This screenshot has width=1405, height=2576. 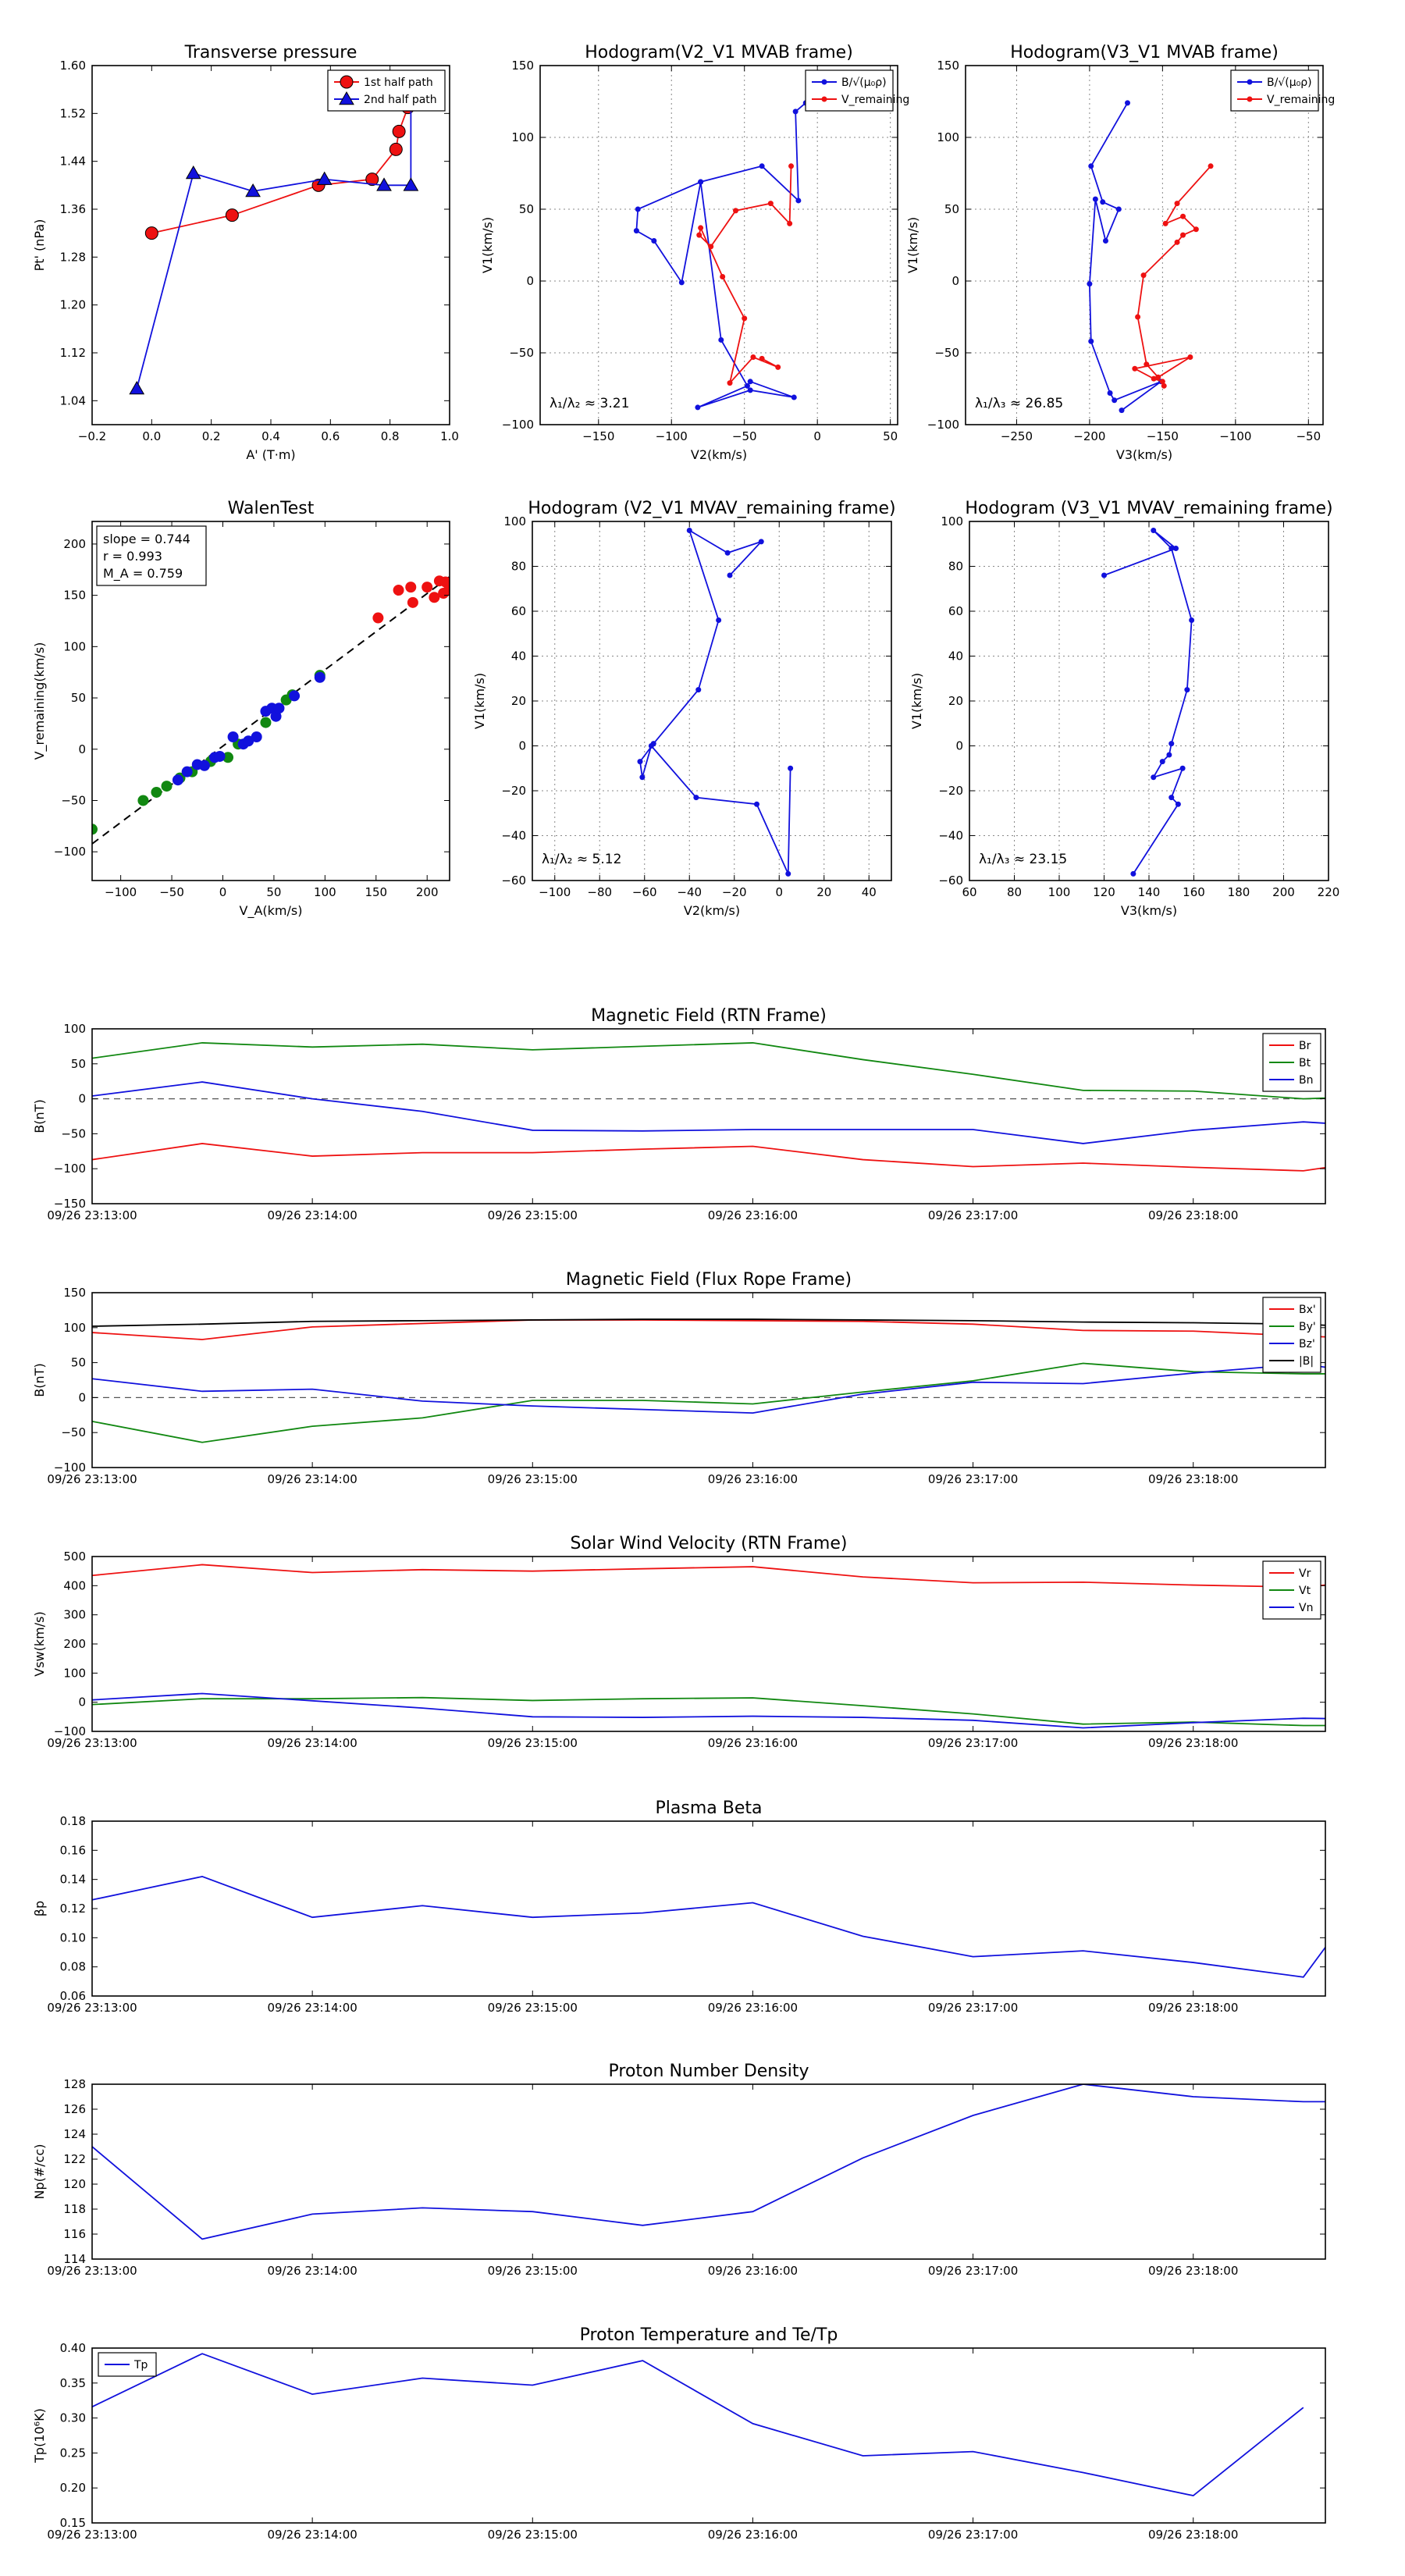 What do you see at coordinates (270, 52) in the screenshot?
I see `chart-title: Transverse pressure` at bounding box center [270, 52].